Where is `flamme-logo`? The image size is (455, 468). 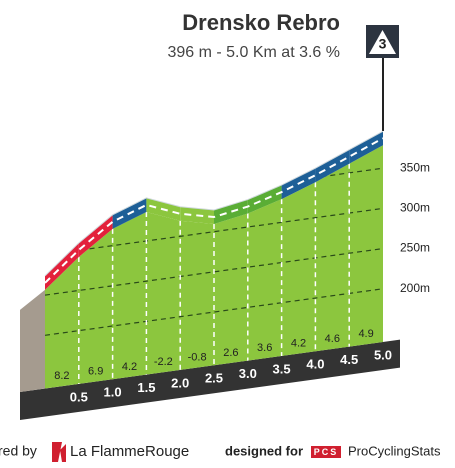 flamme-logo is located at coordinates (59, 452).